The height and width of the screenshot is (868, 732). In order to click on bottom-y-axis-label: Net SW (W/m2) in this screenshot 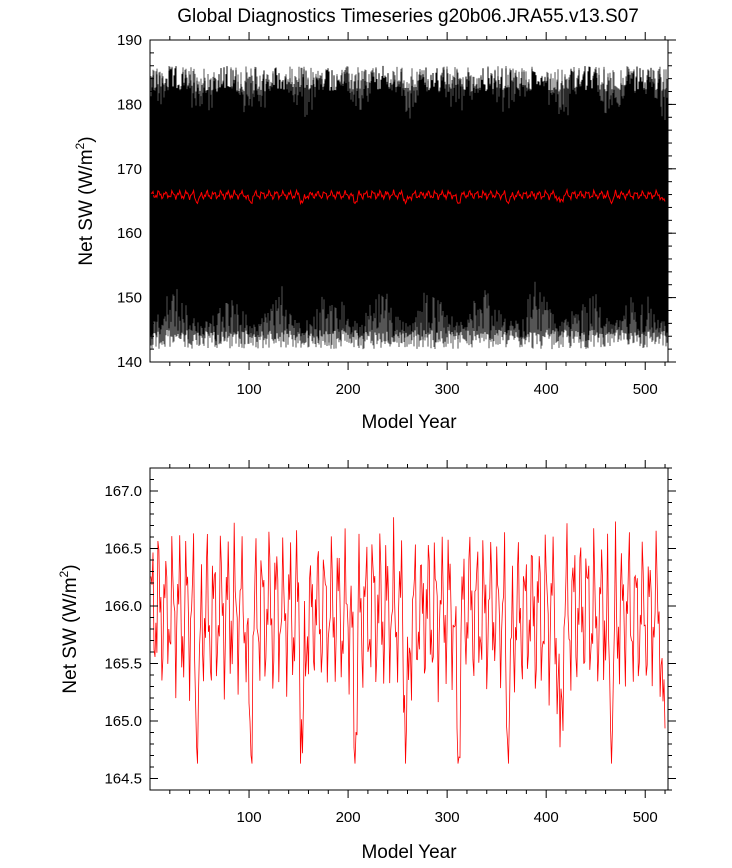, I will do `click(69, 628)`.